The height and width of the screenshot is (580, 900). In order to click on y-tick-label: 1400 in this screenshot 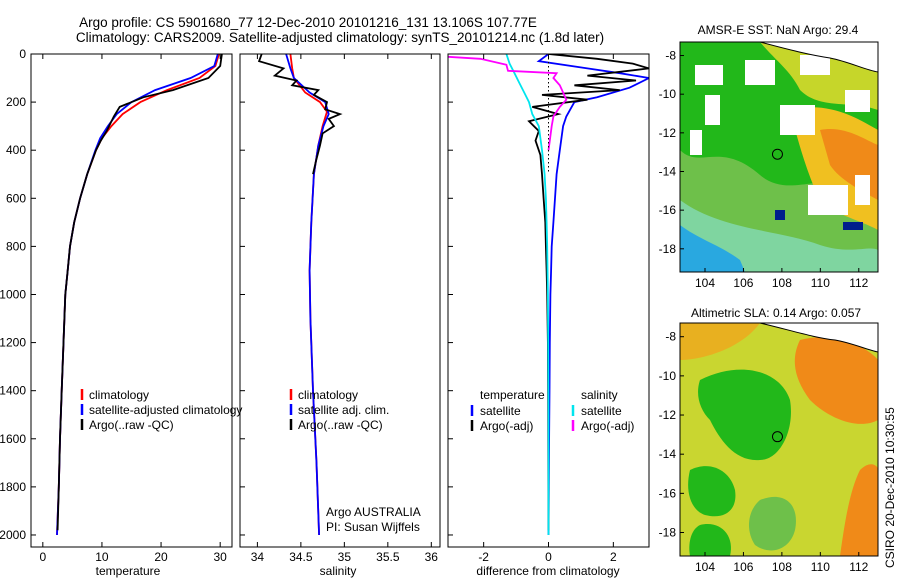, I will do `click(13, 391)`.